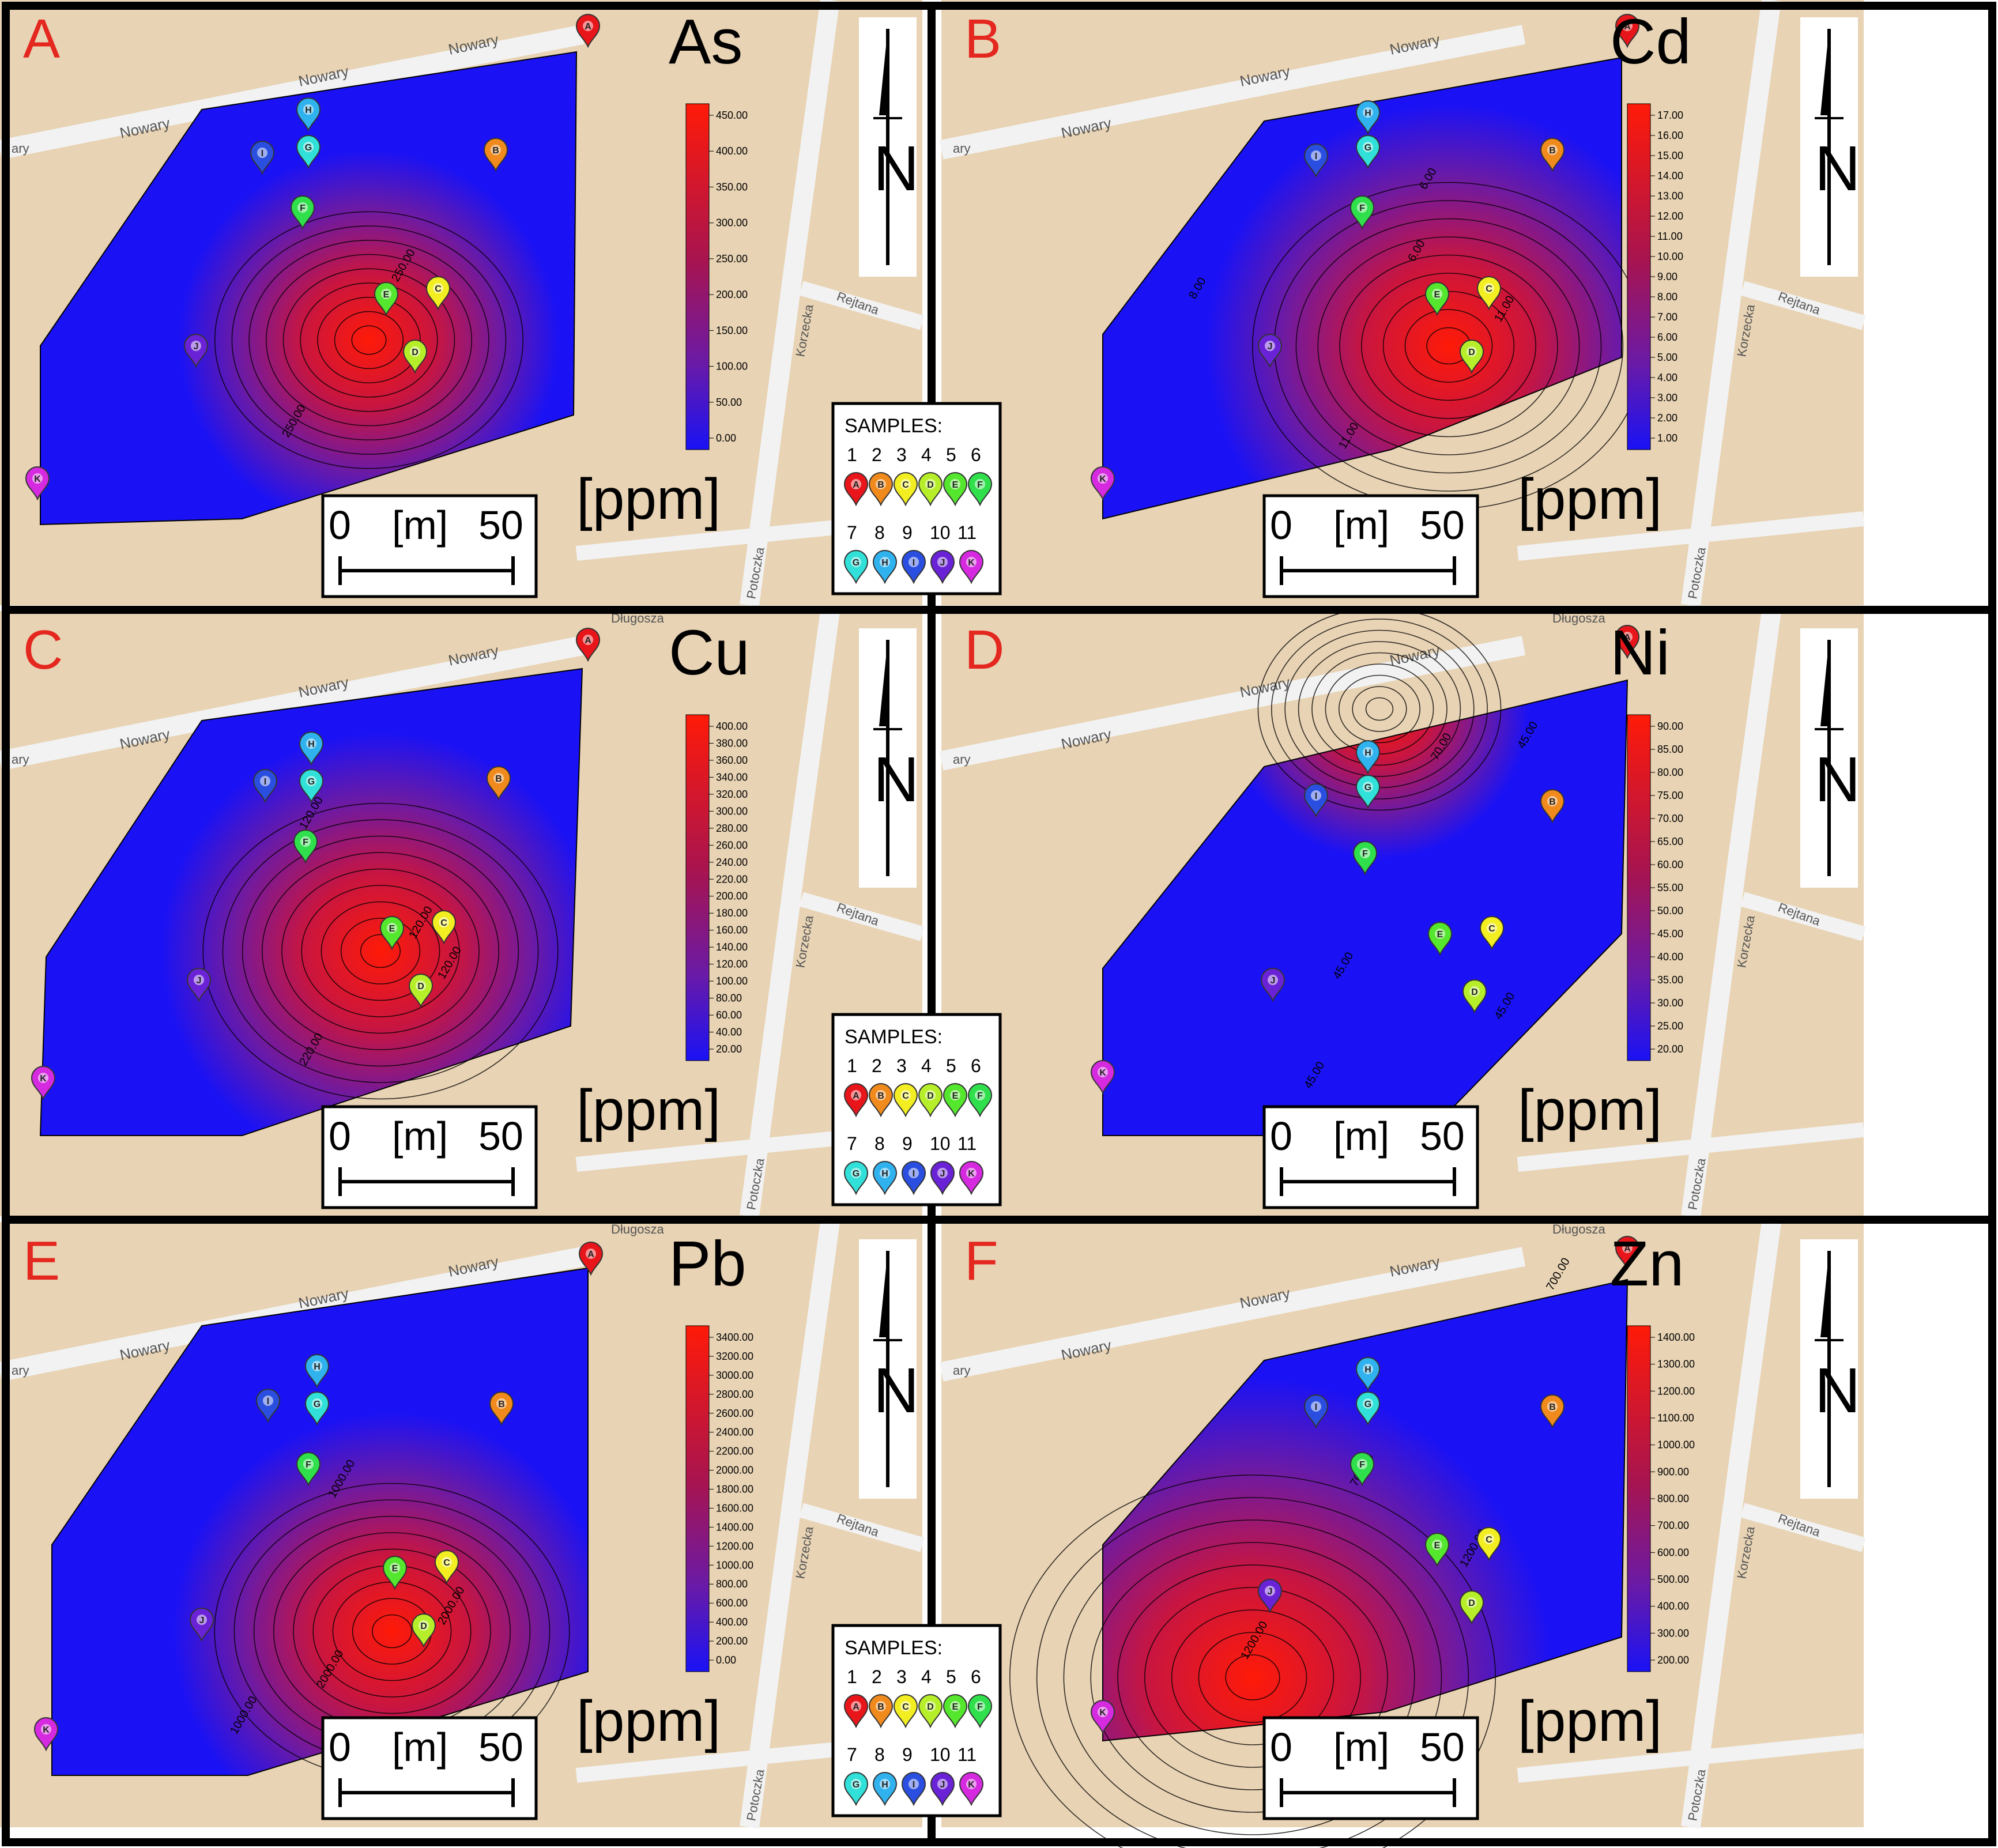  What do you see at coordinates (984, 650) in the screenshot?
I see `panel-letter: D` at bounding box center [984, 650].